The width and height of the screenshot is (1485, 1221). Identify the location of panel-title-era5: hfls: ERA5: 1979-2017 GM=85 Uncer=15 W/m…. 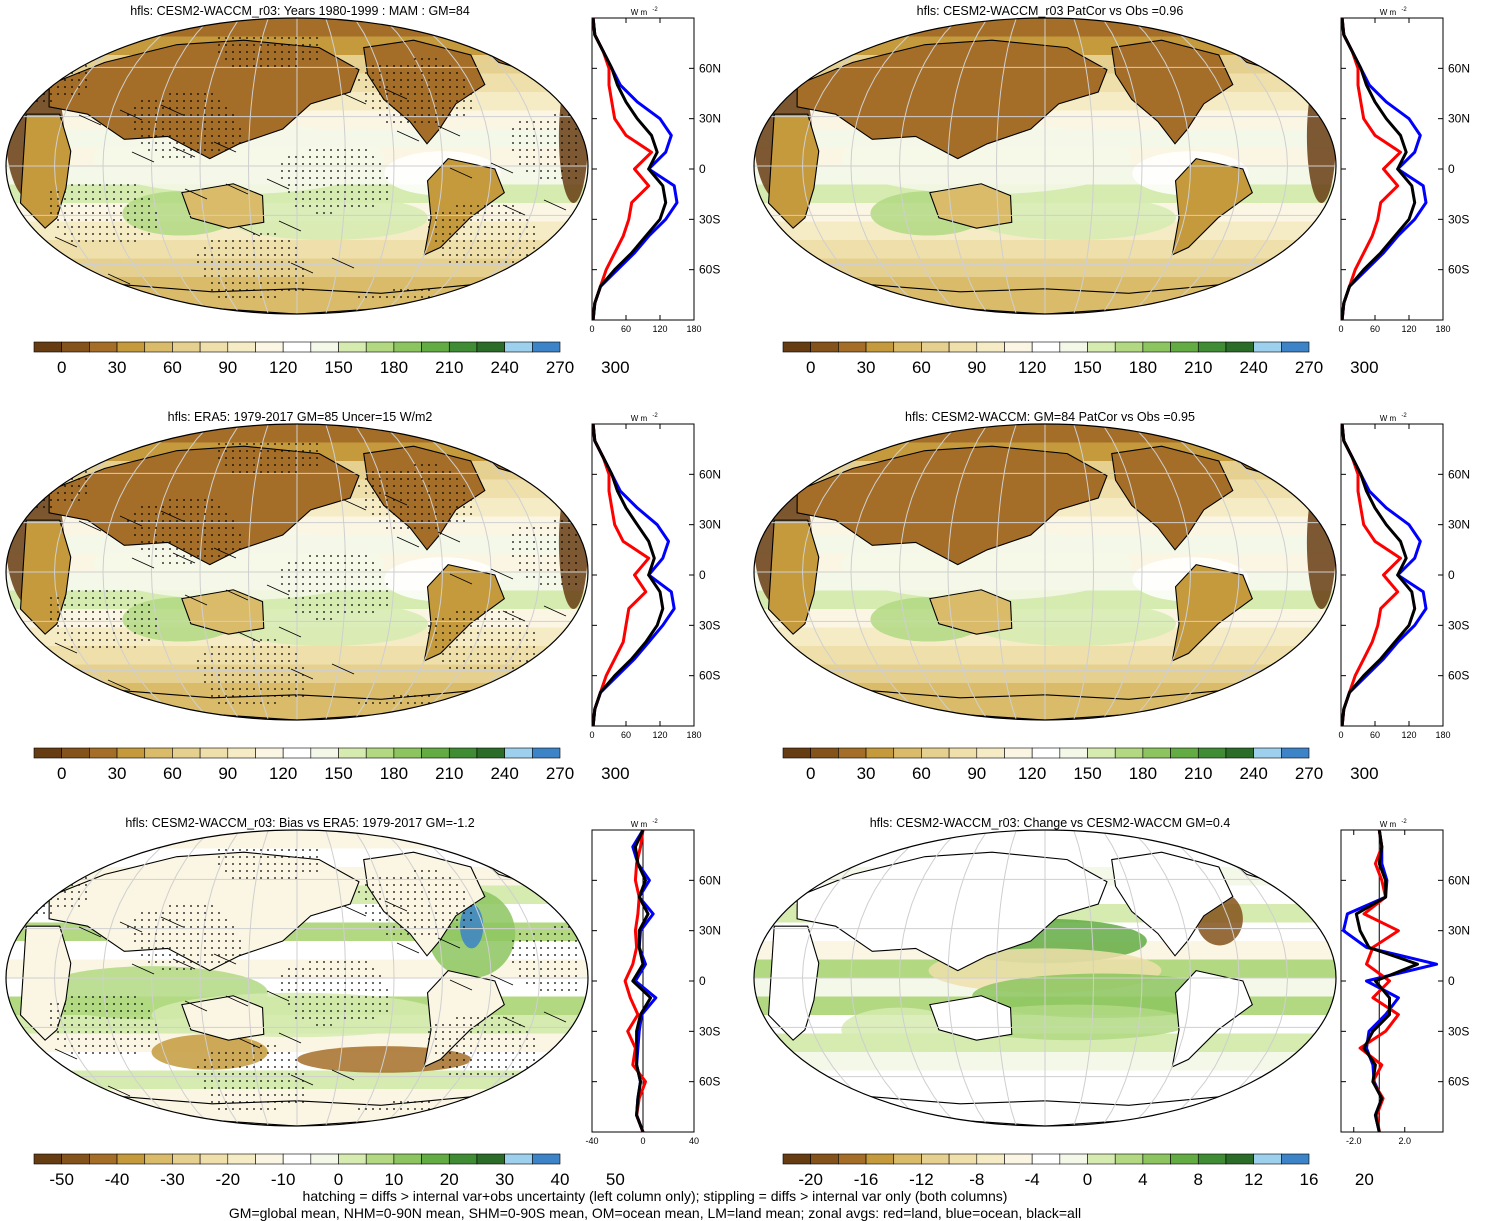
(300, 417).